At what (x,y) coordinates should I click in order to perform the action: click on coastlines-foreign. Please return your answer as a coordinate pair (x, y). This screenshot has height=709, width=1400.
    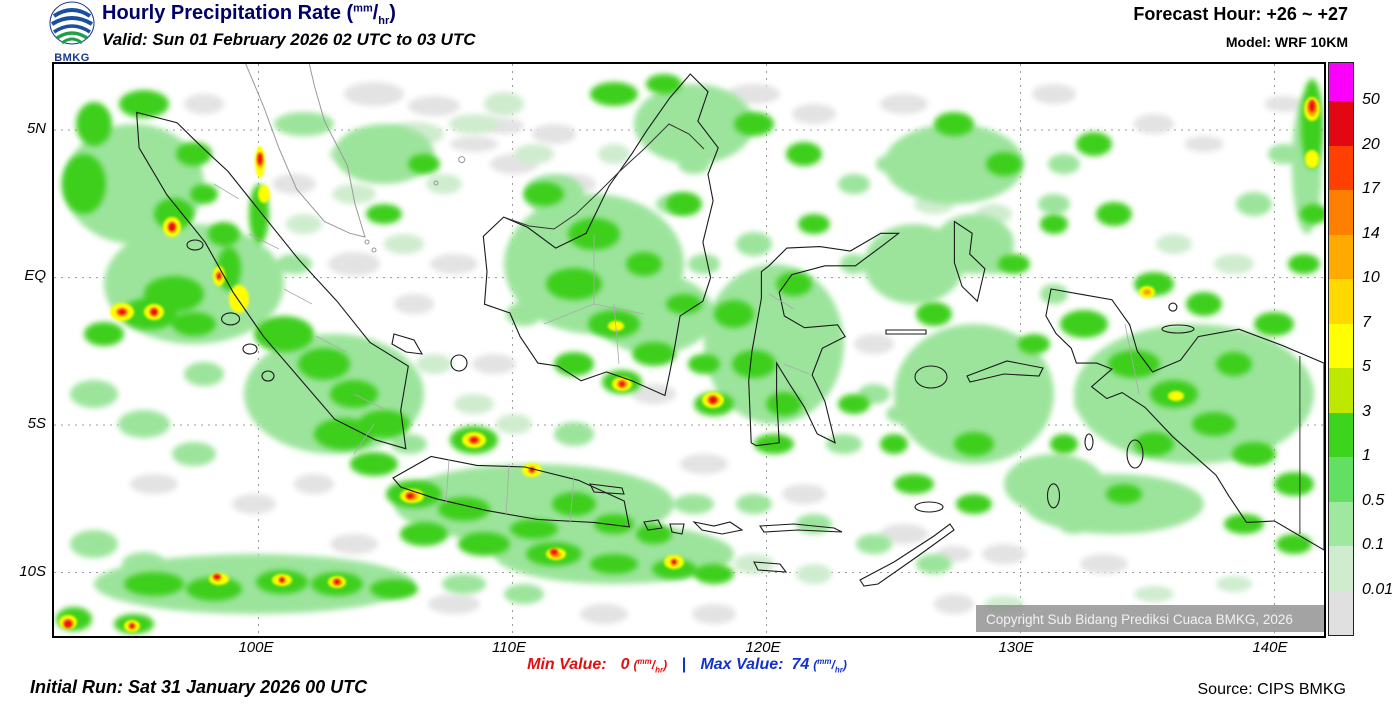
    Looking at the image, I should click on (355, 158).